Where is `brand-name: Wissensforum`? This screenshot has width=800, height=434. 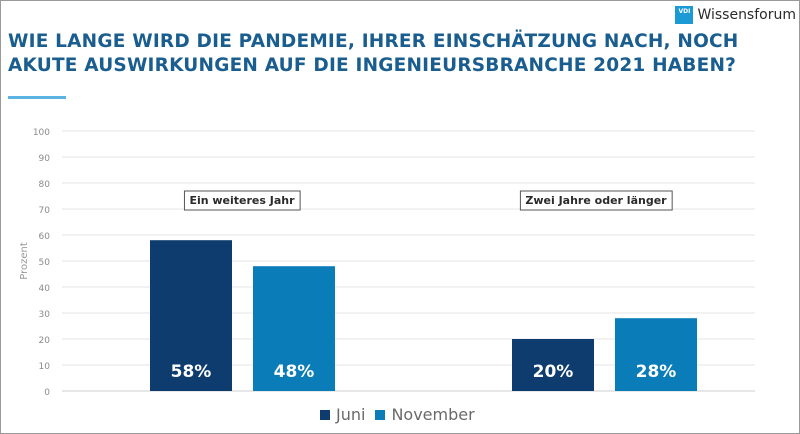 brand-name: Wissensforum is located at coordinates (746, 15).